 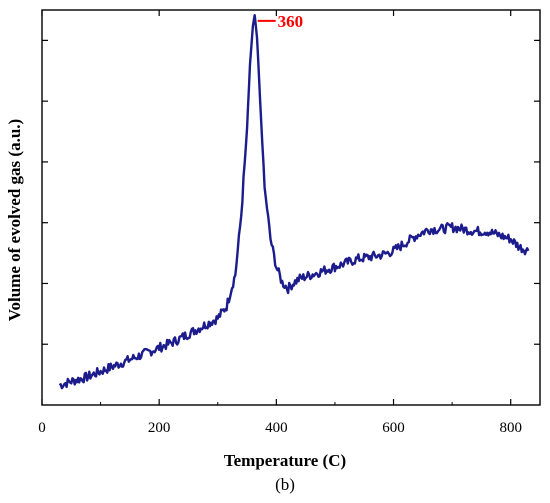 What do you see at coordinates (42, 428) in the screenshot?
I see `x-tick-label: 0` at bounding box center [42, 428].